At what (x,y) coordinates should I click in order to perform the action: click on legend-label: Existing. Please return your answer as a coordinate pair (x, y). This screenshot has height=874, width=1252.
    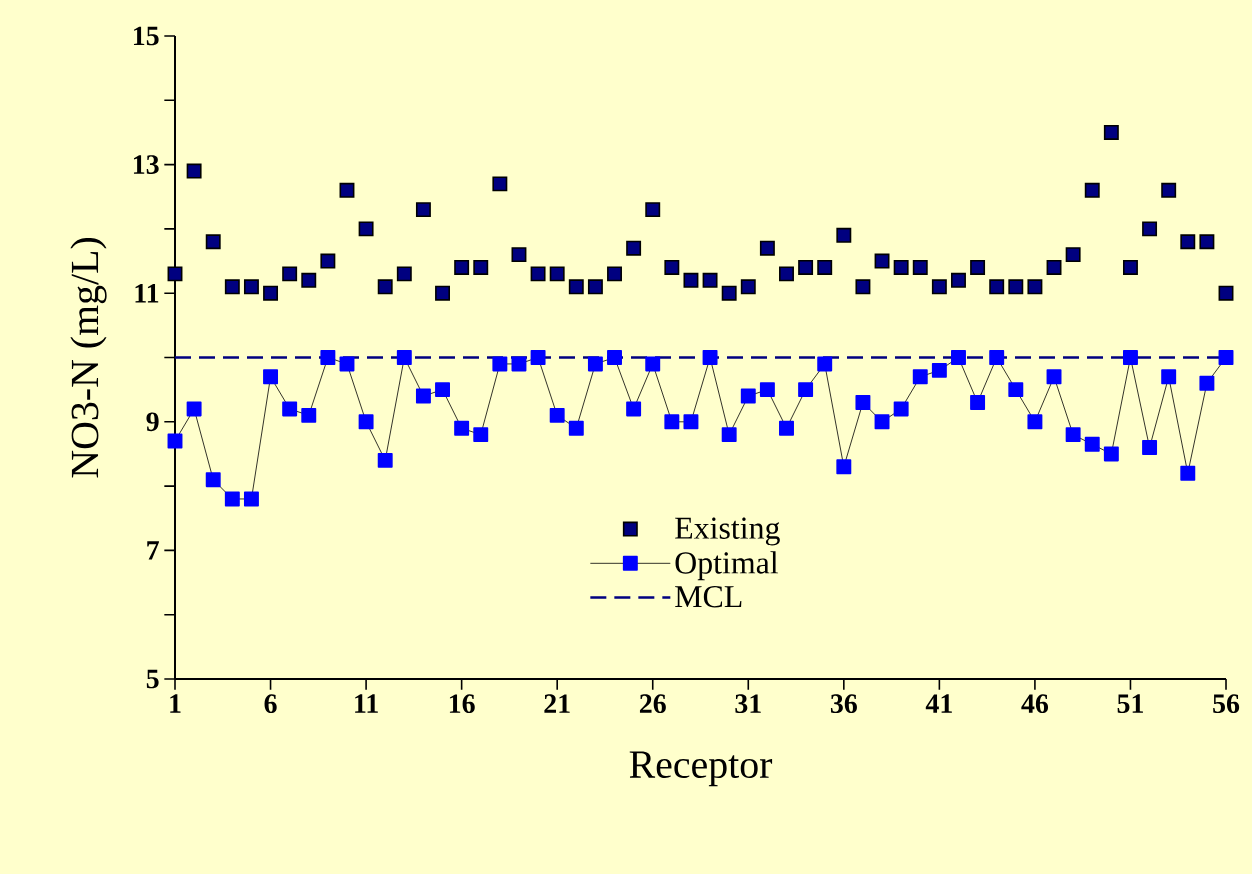
    Looking at the image, I should click on (727, 531).